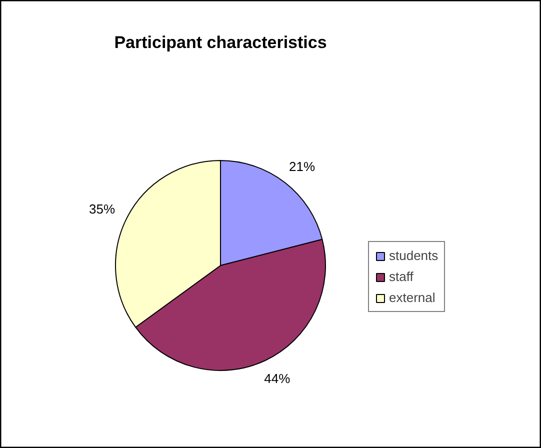 The image size is (541, 448). Describe the element at coordinates (401, 276) in the screenshot. I see `legend-label: staff` at that location.